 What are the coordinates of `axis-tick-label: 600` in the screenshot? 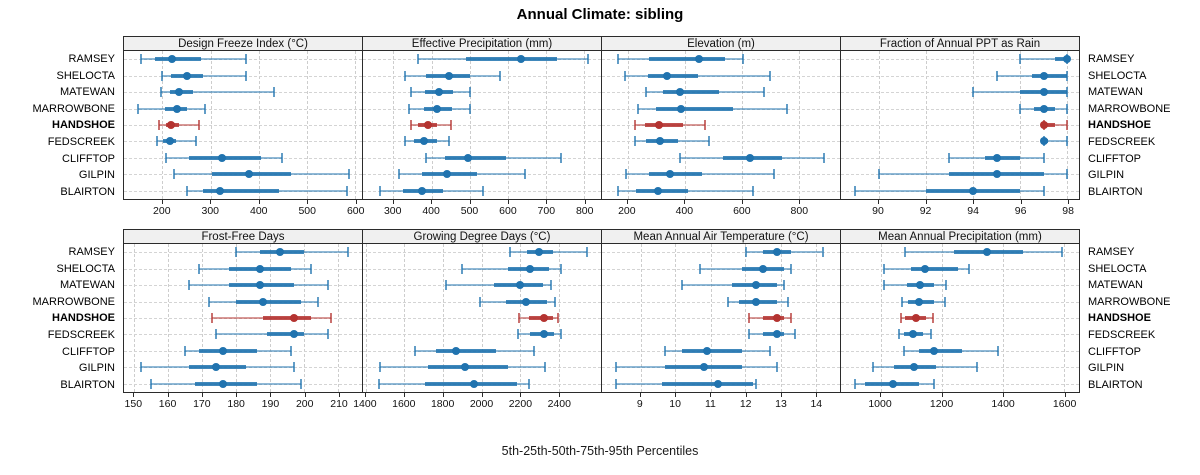 It's located at (742, 211).